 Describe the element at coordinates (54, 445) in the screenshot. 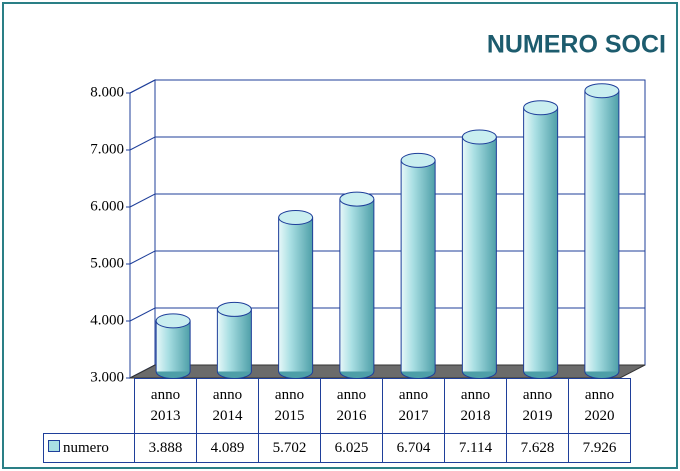

I see `legend-swatch` at that location.